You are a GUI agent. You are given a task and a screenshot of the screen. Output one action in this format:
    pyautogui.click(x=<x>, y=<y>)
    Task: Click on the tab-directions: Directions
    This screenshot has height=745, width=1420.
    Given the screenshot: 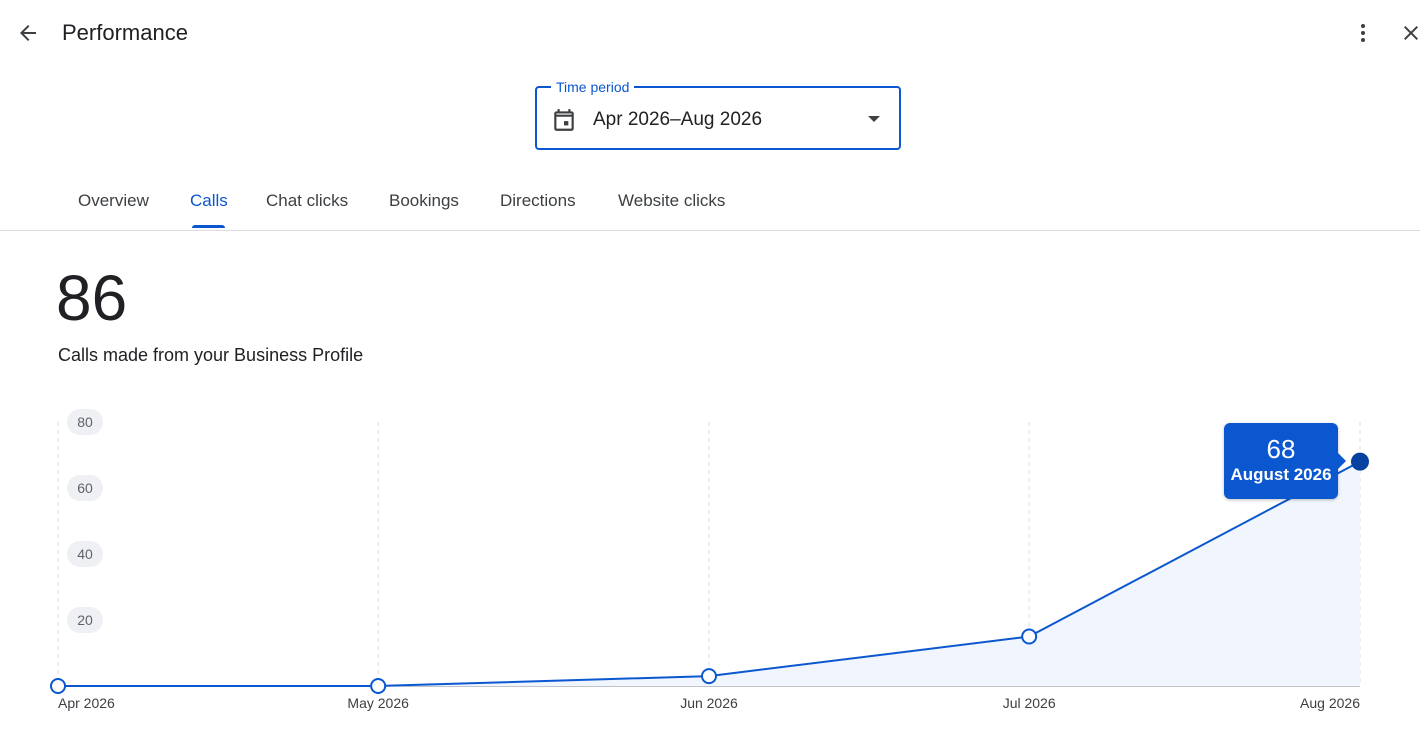 What is the action you would take?
    pyautogui.click(x=538, y=200)
    